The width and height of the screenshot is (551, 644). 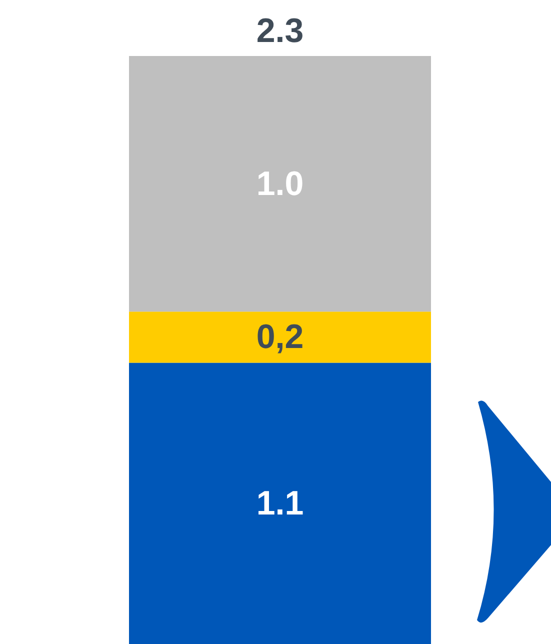 I want to click on total-label: 2.3, so click(x=280, y=31).